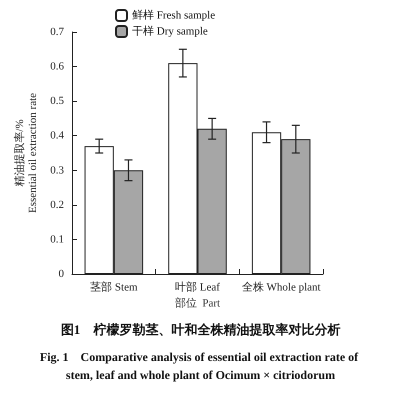 Image resolution: width=401 pixels, height=399 pixels. Describe the element at coordinates (61, 274) in the screenshot. I see `y-tick-label: 0` at that location.